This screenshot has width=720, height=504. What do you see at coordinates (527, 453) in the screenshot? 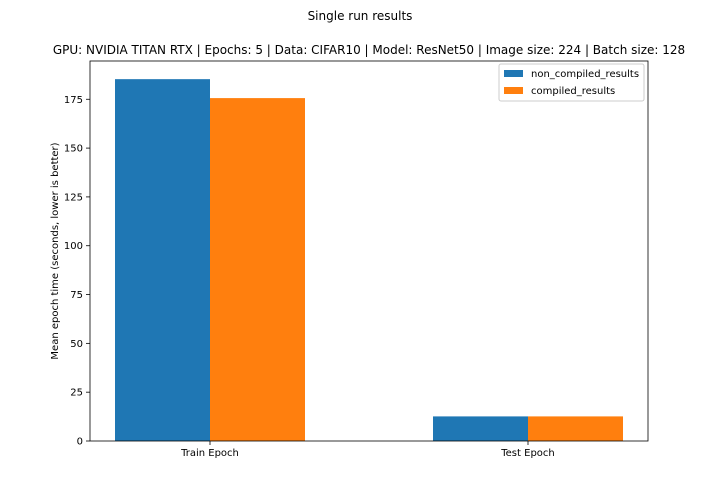
I see `x-tick-label: Test Epoch` at bounding box center [527, 453].